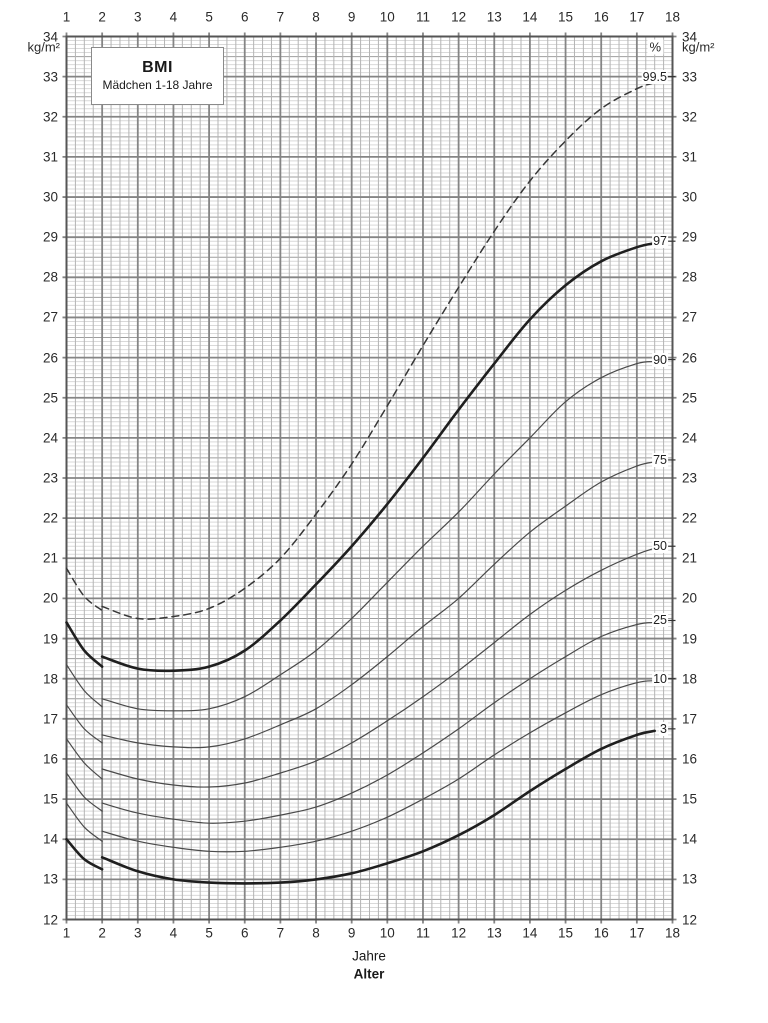  What do you see at coordinates (494, 933) in the screenshot?
I see `x-tick-bottom-13: 13` at bounding box center [494, 933].